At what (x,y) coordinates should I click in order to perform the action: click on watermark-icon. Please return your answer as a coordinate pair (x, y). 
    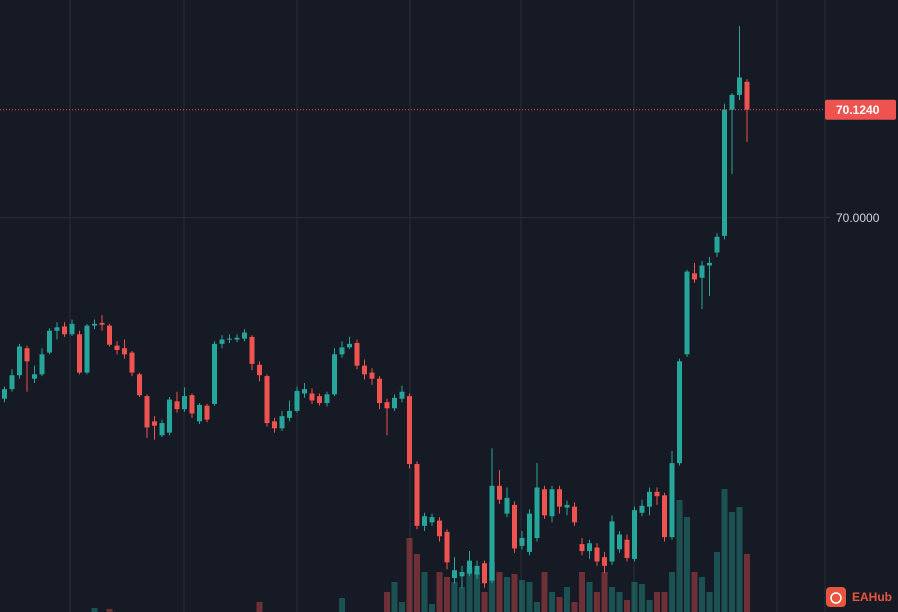
    Looking at the image, I should click on (836, 597).